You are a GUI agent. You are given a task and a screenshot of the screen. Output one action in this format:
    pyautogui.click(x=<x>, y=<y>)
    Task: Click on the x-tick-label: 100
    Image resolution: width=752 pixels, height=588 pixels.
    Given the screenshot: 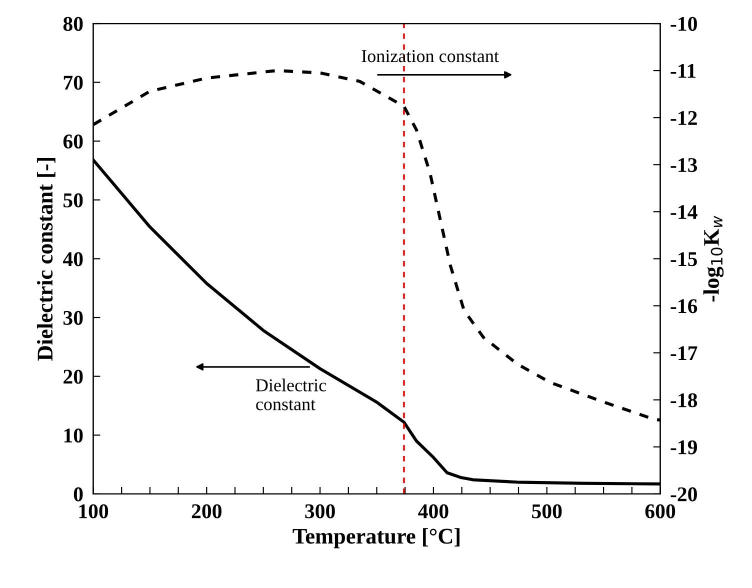 What is the action you would take?
    pyautogui.click(x=93, y=511)
    